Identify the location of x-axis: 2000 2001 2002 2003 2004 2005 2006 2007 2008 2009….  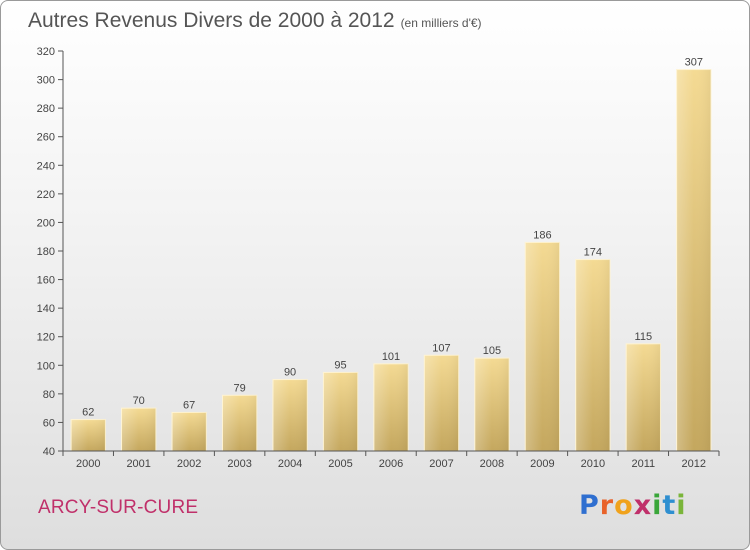
(391, 460).